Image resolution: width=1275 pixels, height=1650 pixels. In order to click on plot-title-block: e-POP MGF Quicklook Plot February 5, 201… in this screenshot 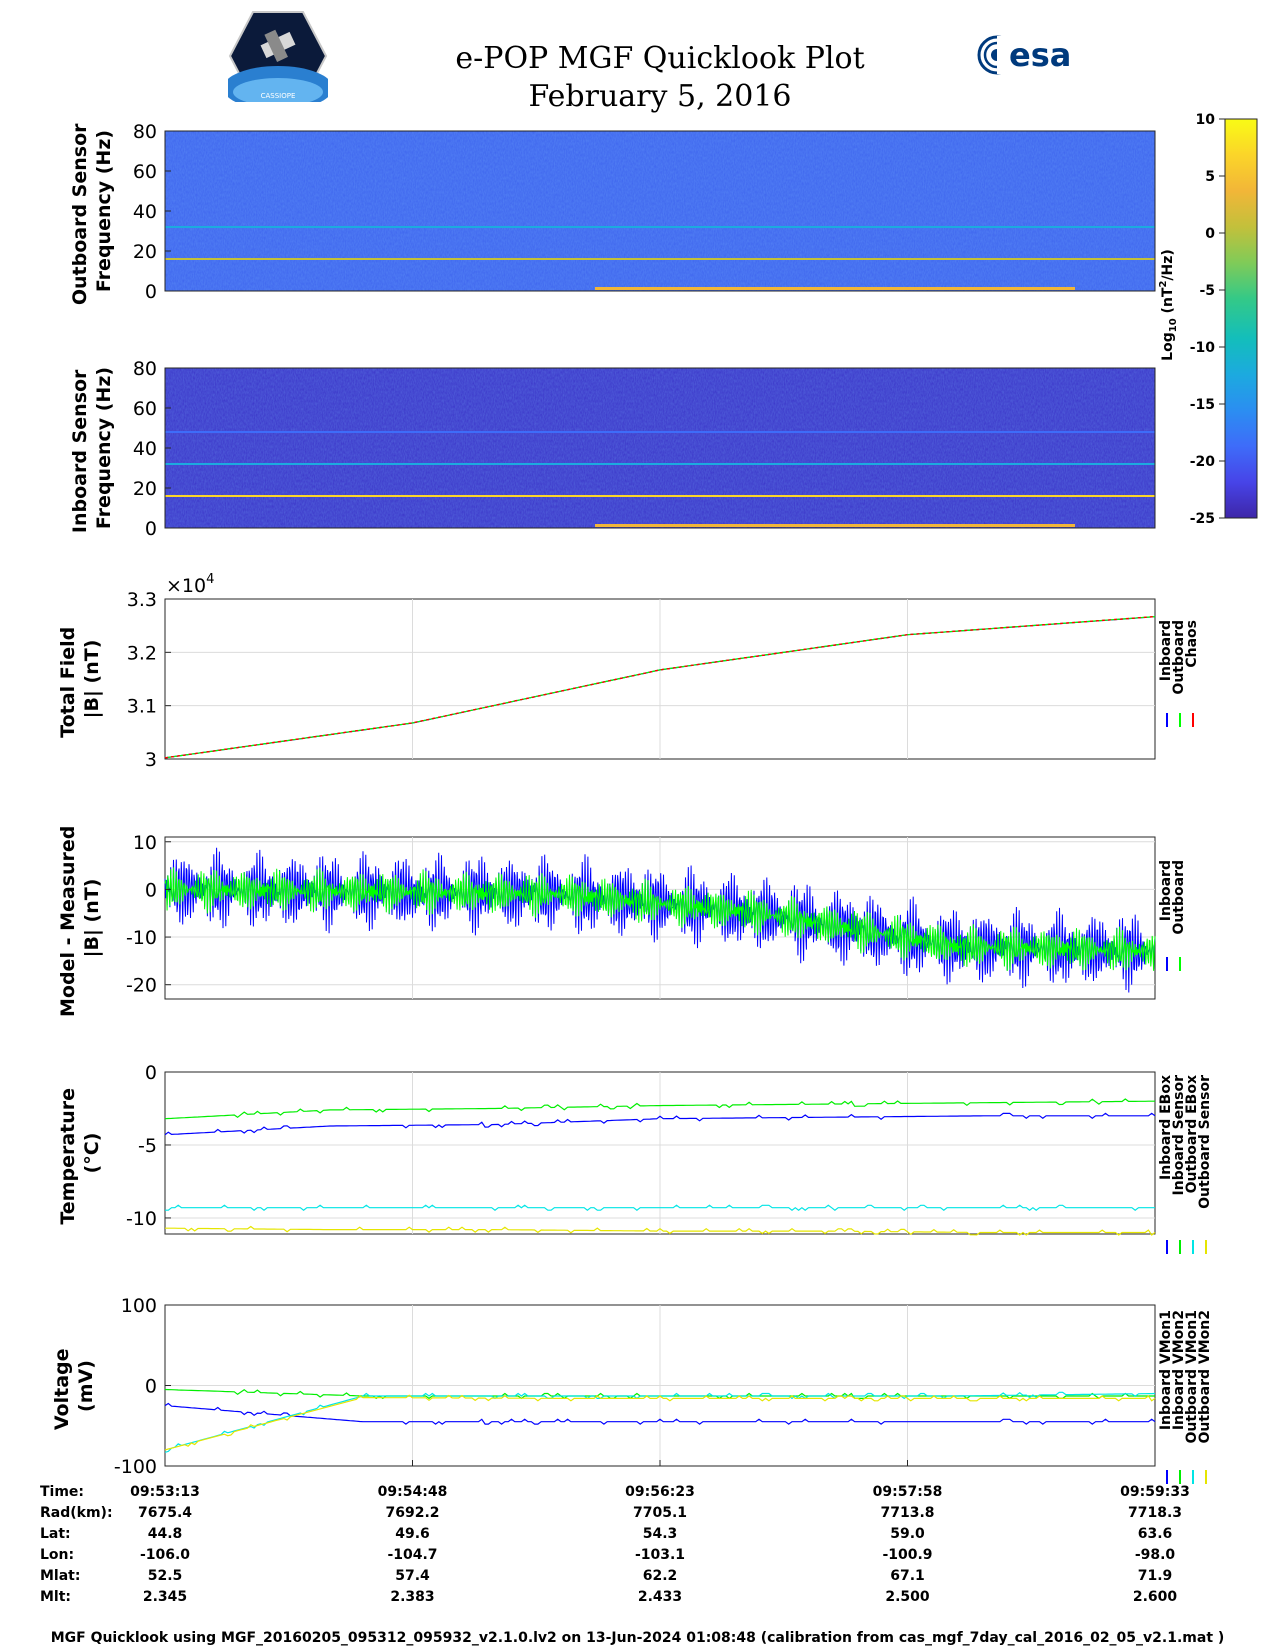, I will do `click(660, 78)`.